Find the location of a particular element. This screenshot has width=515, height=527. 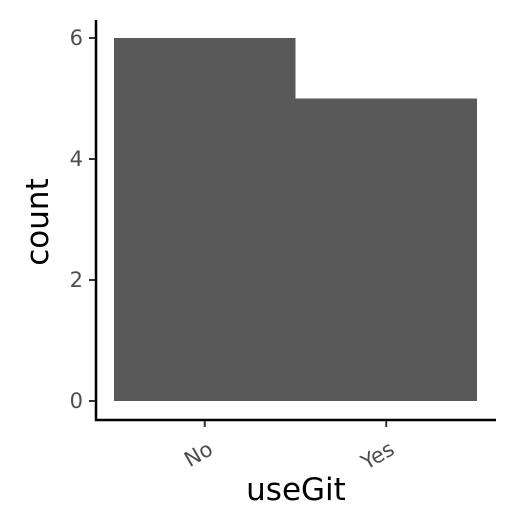

x-axis-ticks: No Yes is located at coordinates (289, 448).